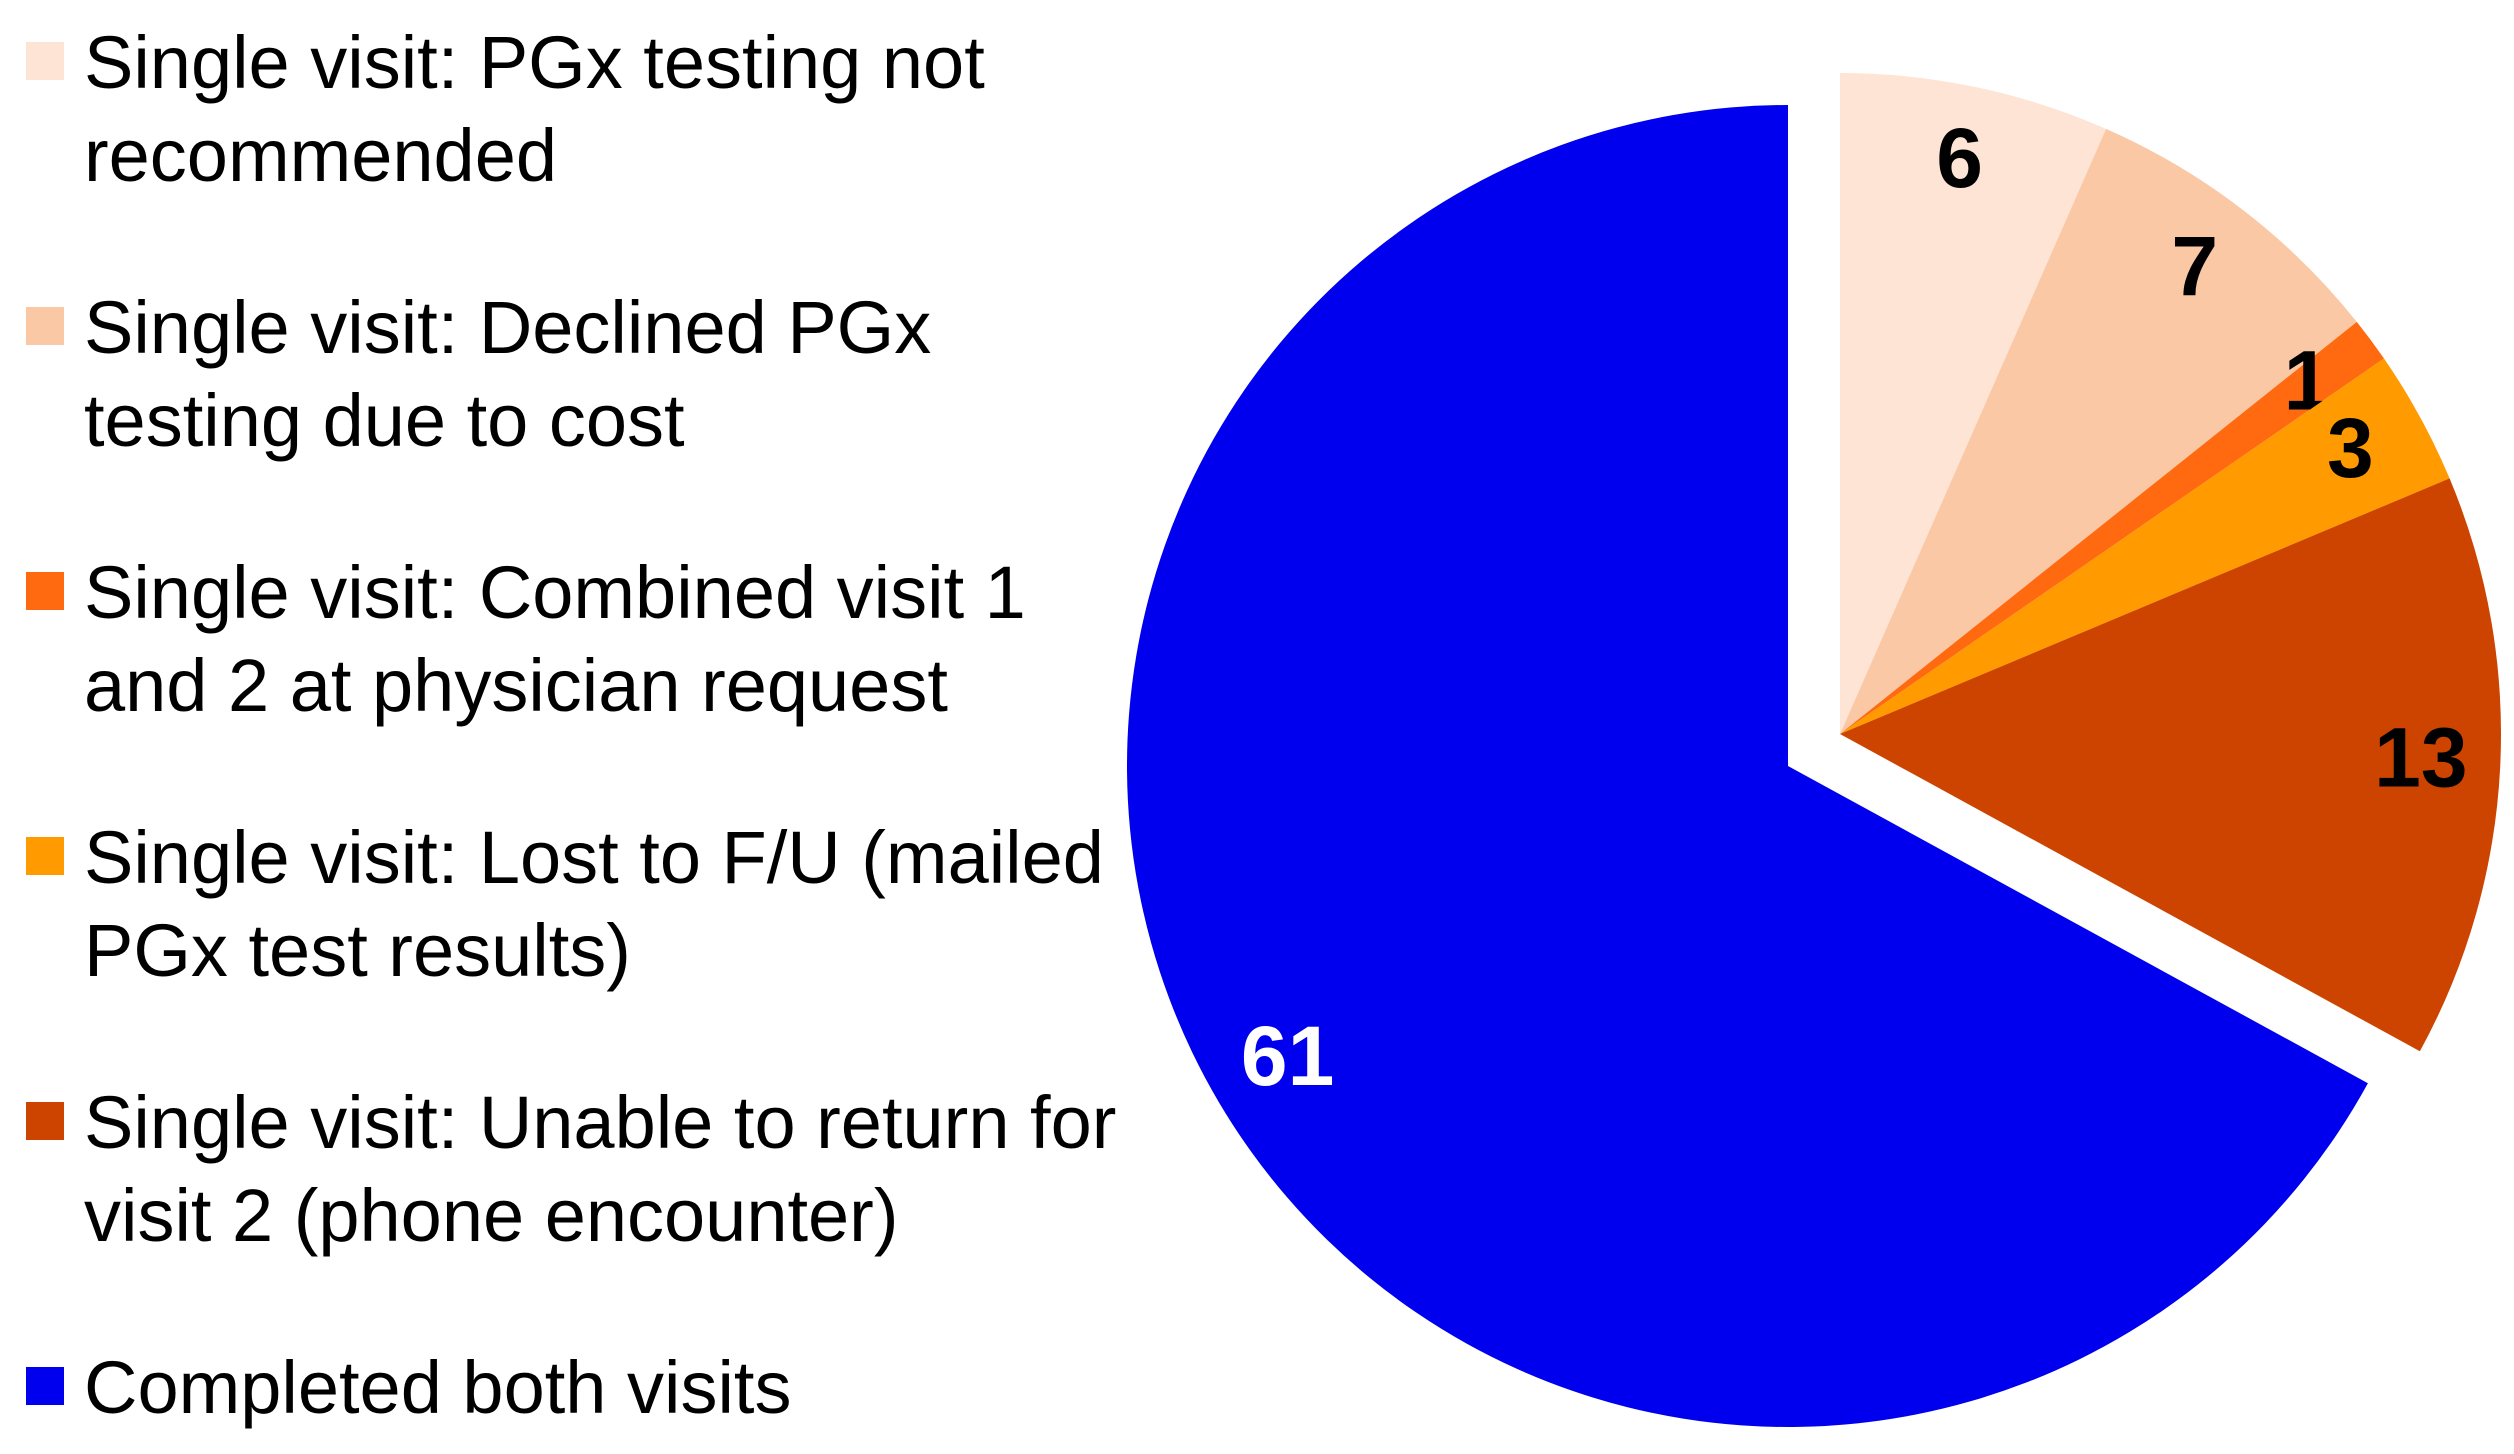 The image size is (2514, 1454). What do you see at coordinates (1959, 158) in the screenshot?
I see `data-label: 6` at bounding box center [1959, 158].